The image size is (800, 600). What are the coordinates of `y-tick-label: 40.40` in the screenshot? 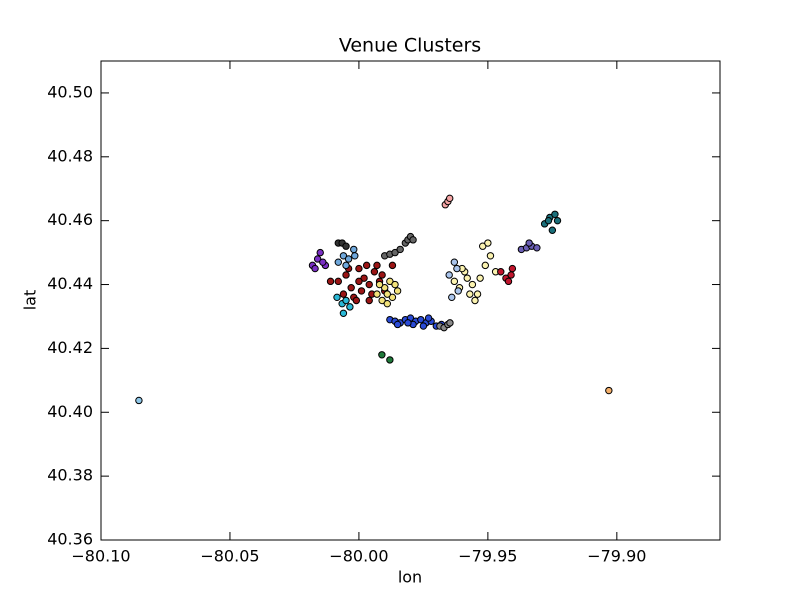 It's located at (70, 411).